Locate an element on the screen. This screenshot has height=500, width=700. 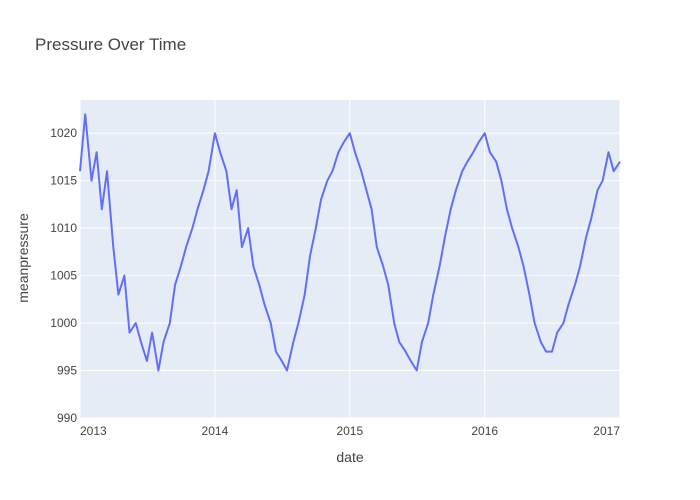
x-tick-label: 2015 is located at coordinates (349, 431).